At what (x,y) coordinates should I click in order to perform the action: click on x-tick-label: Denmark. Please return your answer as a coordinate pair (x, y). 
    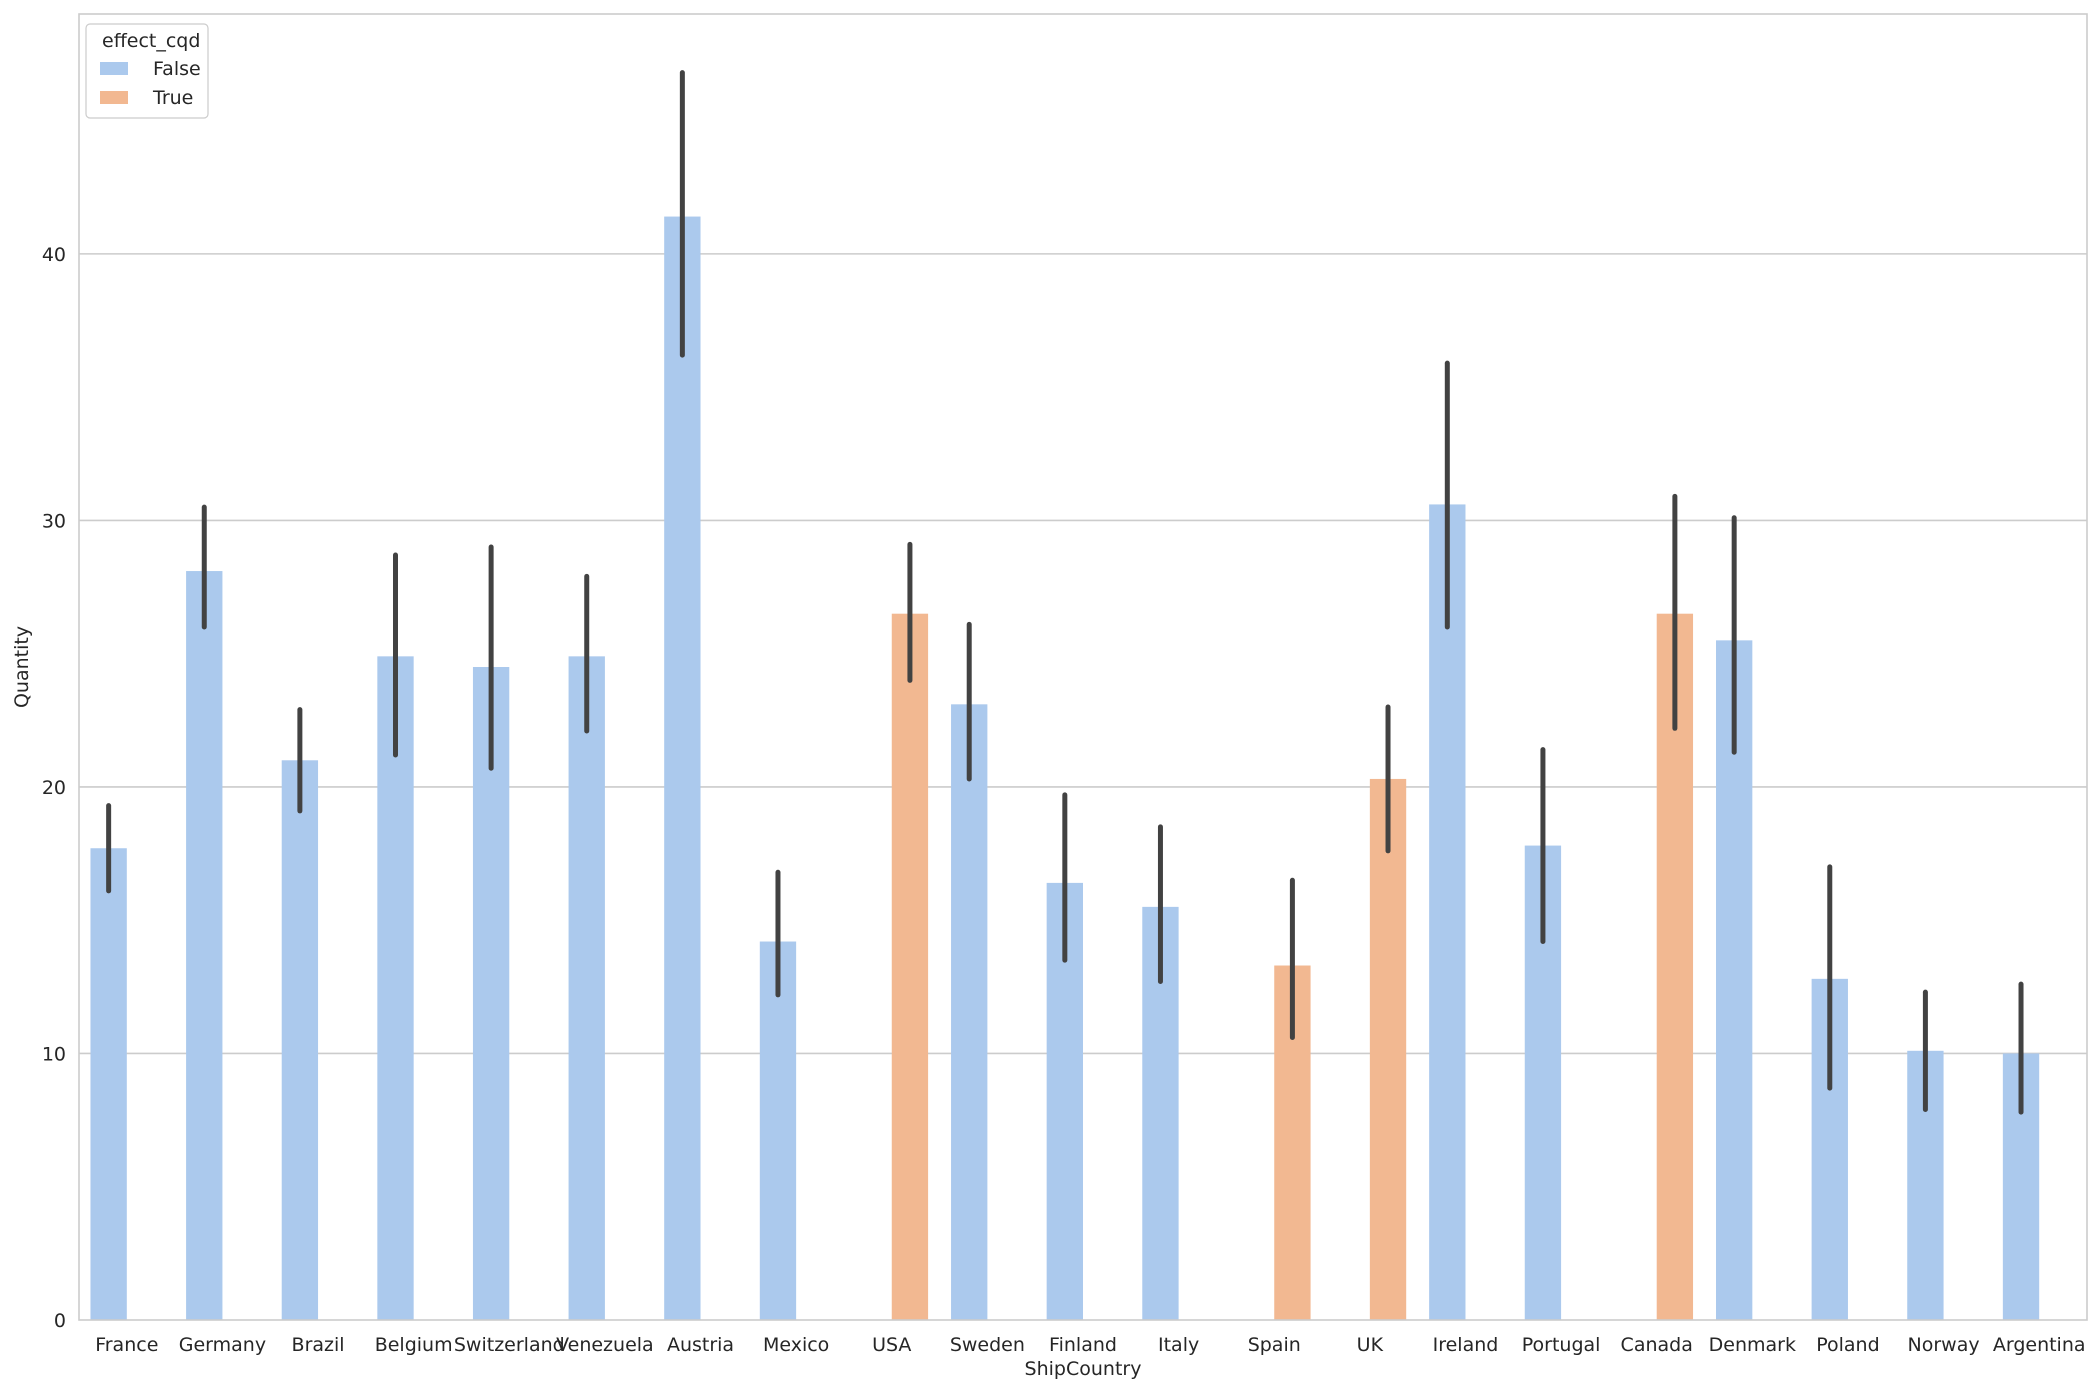
    Looking at the image, I should click on (1752, 1345).